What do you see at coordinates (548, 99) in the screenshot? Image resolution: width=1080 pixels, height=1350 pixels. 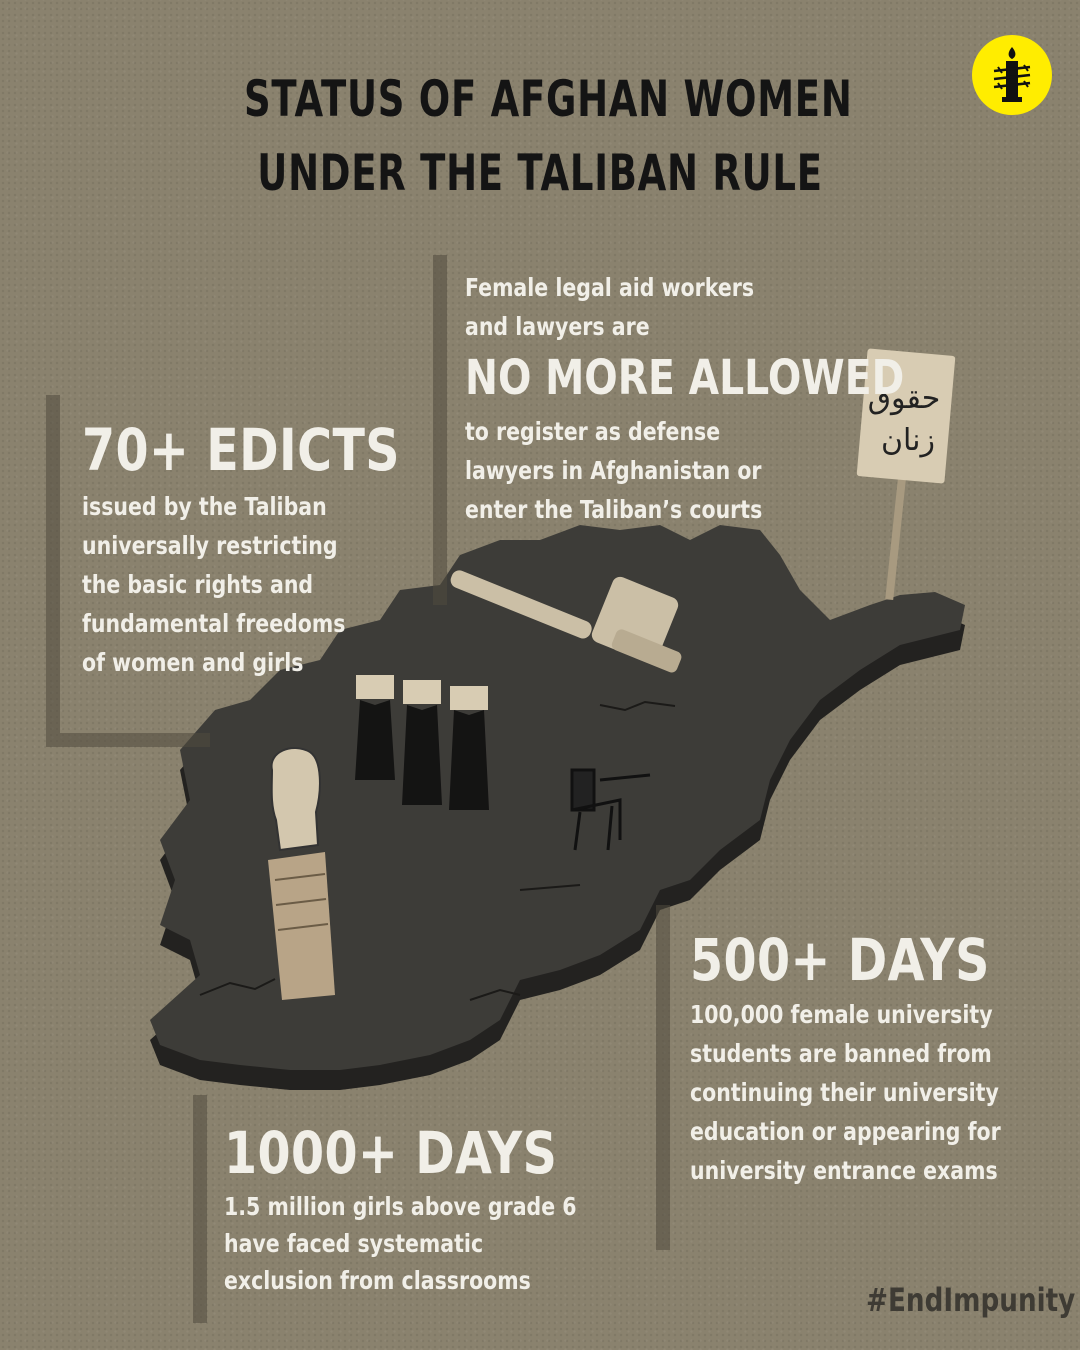 I see `title-line-1: STATUS OF AFGHAN WOMEN` at bounding box center [548, 99].